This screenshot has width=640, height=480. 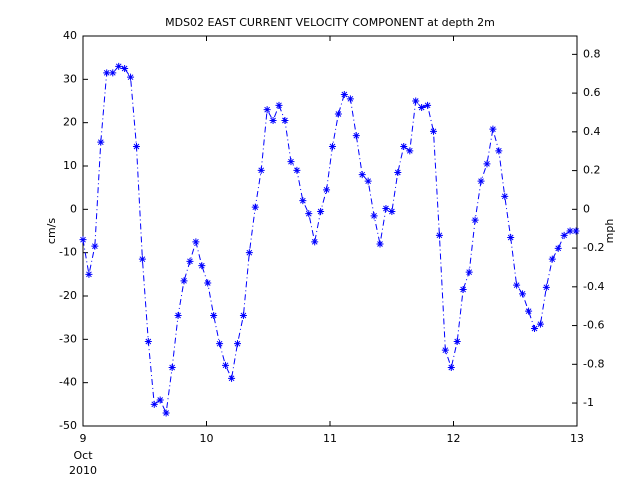 I want to click on y2-tick-label: -1, so click(x=588, y=402).